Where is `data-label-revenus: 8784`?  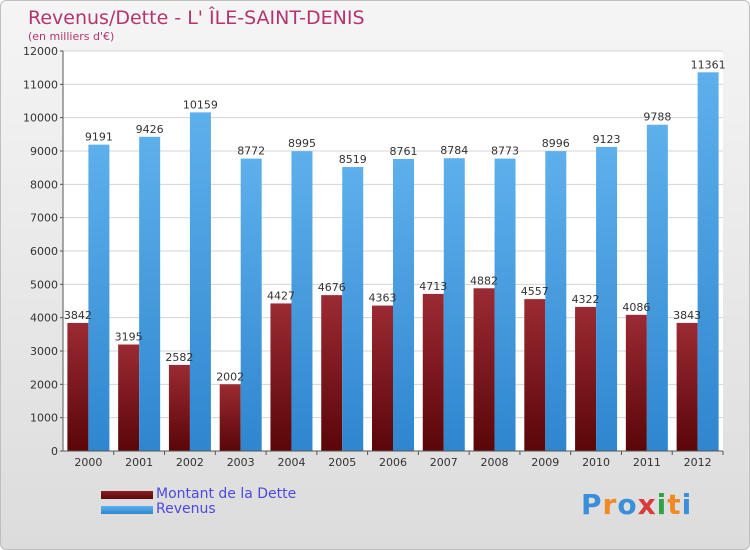 data-label-revenus: 8784 is located at coordinates (454, 150).